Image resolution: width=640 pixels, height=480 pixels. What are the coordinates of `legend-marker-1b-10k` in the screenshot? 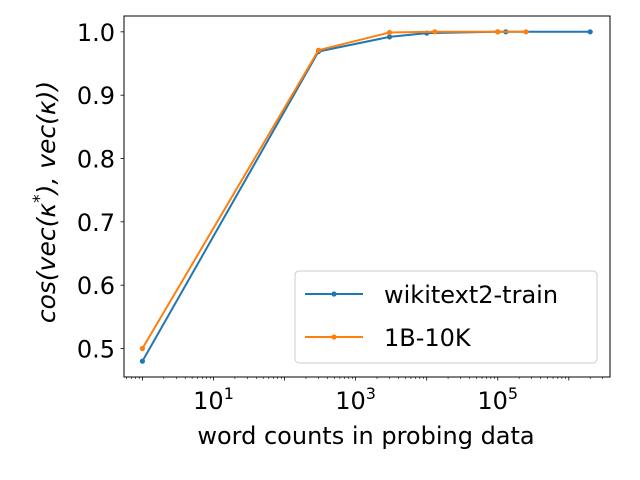 It's located at (334, 337).